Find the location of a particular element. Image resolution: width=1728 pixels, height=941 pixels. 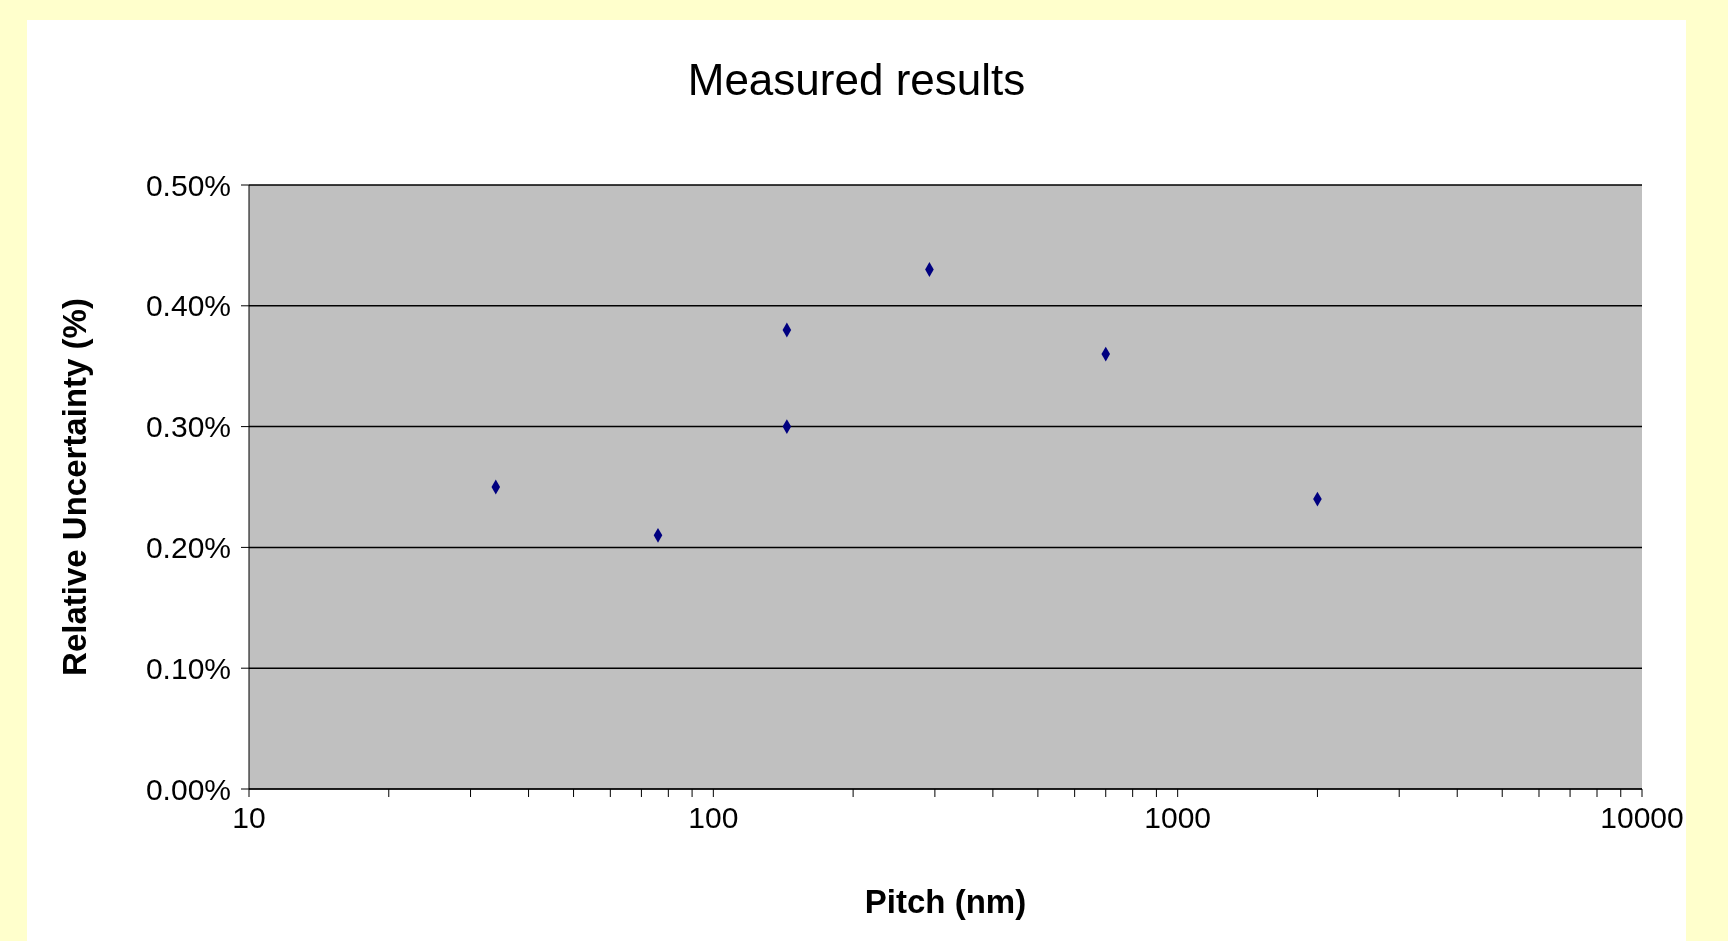

x-tick-label: 100 is located at coordinates (713, 818).